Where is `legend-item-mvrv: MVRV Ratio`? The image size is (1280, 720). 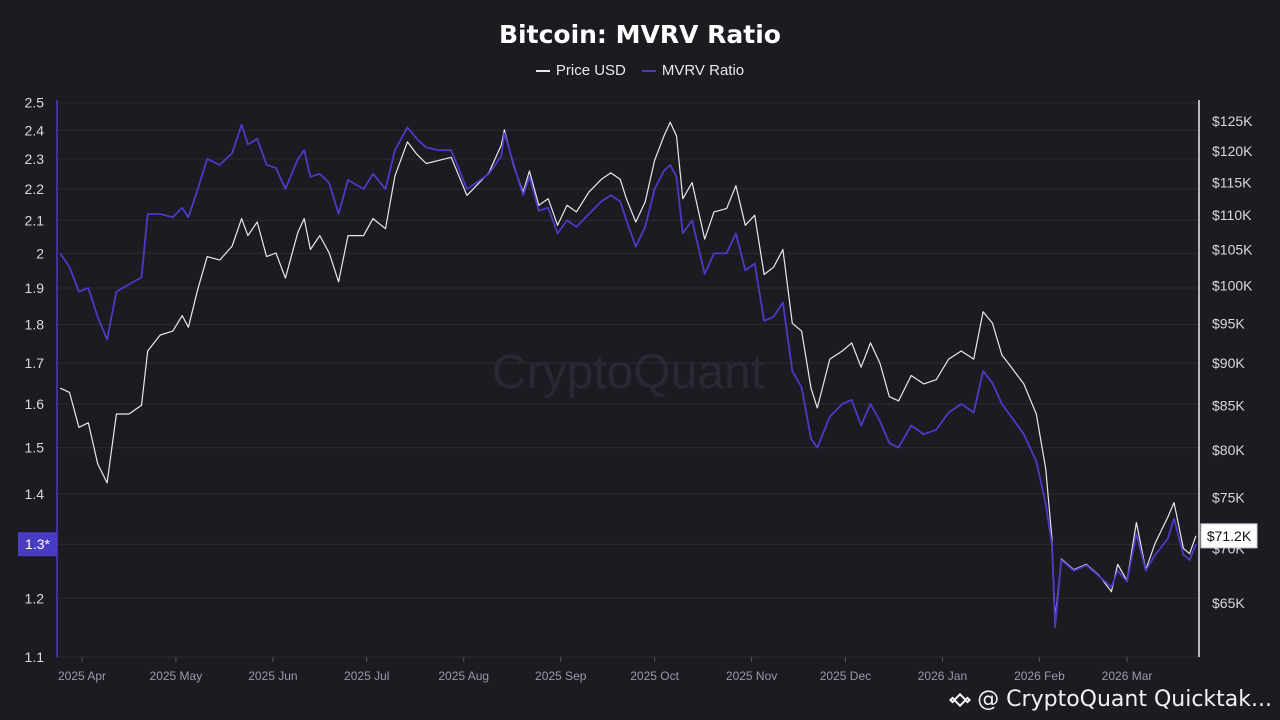
legend-item-mvrv: MVRV Ratio is located at coordinates (693, 70).